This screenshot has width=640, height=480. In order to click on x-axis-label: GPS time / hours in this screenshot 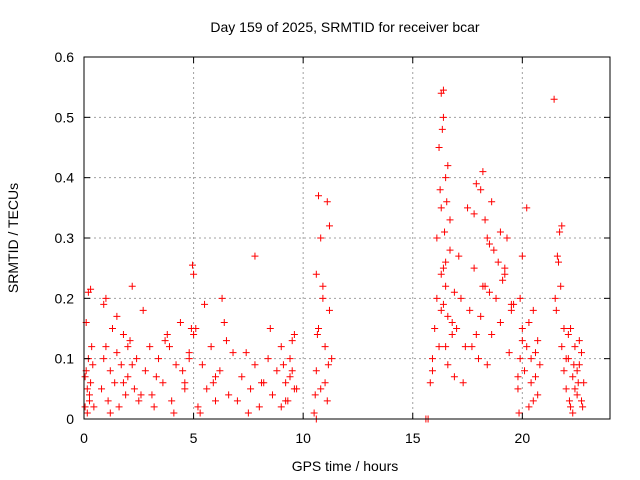, I will do `click(345, 466)`.